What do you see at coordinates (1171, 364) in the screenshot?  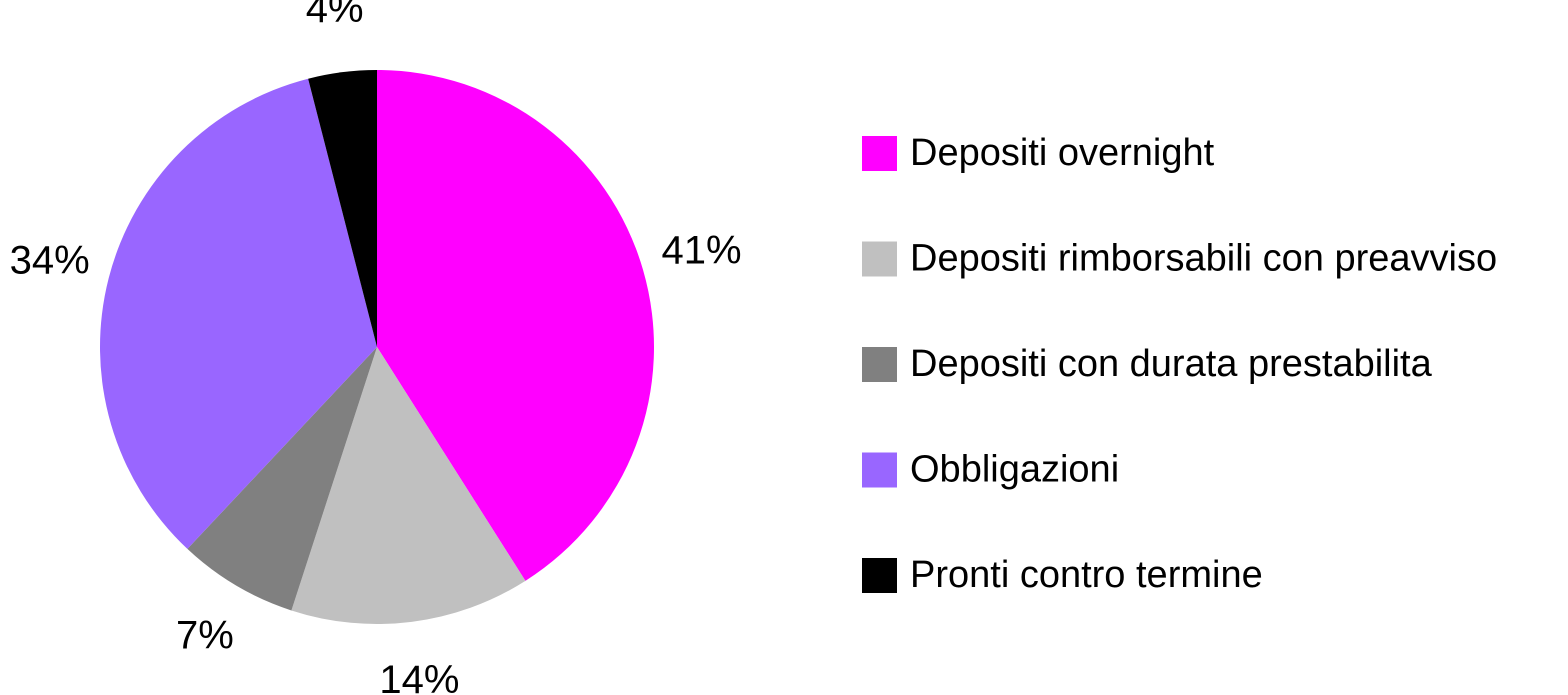 I see `legend-label: Depositi con durata prestabilita` at bounding box center [1171, 364].